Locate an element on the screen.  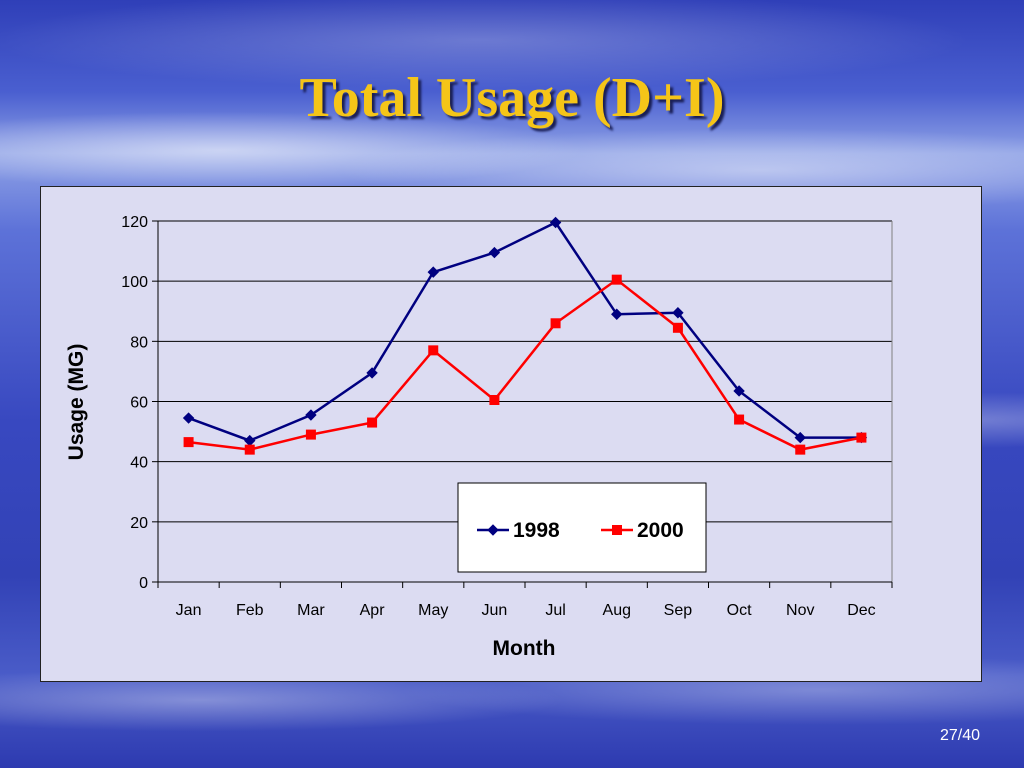
y-tick-label: 120 is located at coordinates (134, 222).